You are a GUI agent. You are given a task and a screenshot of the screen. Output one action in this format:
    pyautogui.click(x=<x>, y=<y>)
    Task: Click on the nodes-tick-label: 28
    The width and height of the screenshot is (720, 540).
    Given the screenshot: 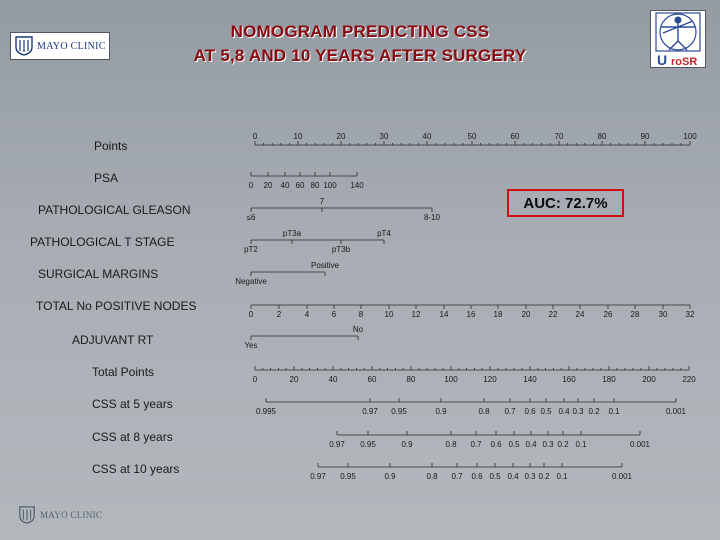 What is the action you would take?
    pyautogui.click(x=635, y=314)
    